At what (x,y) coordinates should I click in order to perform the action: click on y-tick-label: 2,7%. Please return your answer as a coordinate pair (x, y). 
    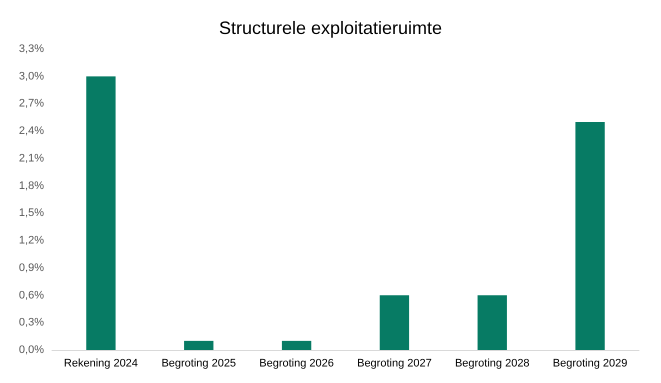
    Looking at the image, I should click on (31, 104).